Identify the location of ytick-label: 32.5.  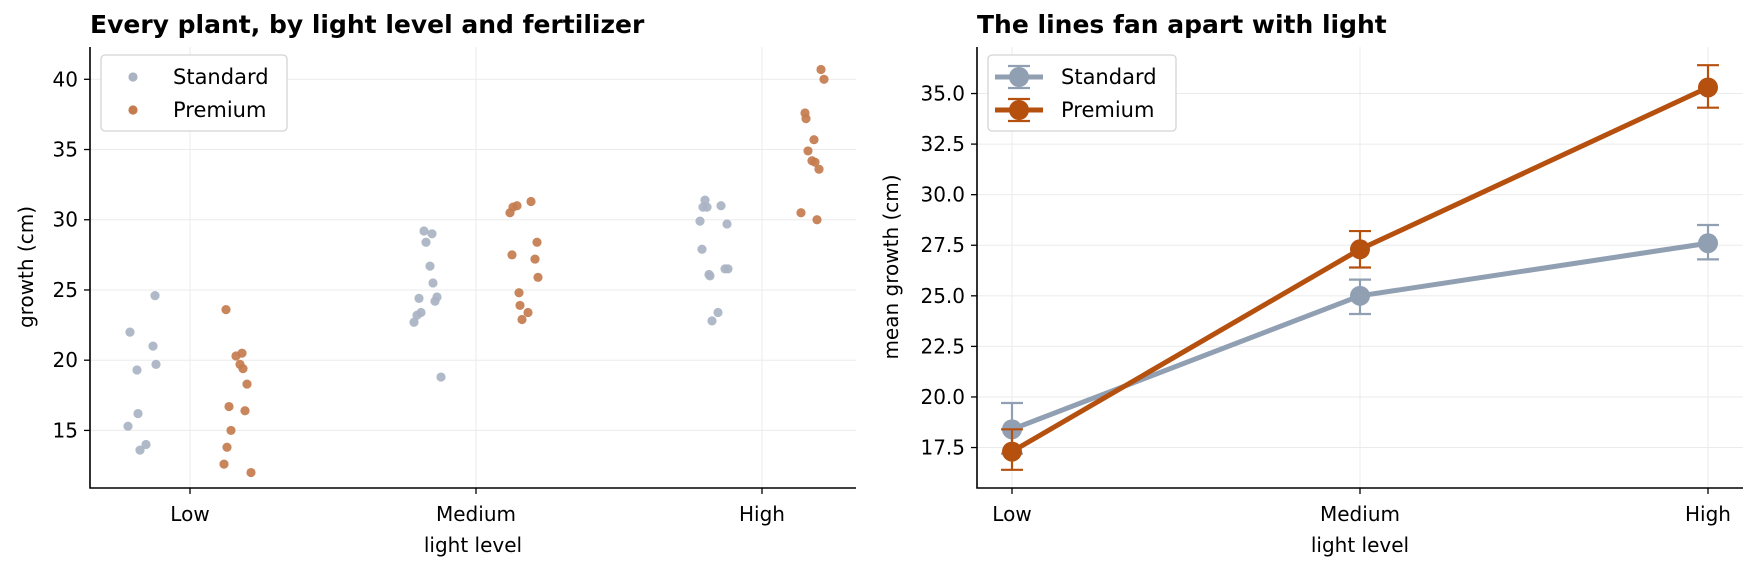
(942, 144).